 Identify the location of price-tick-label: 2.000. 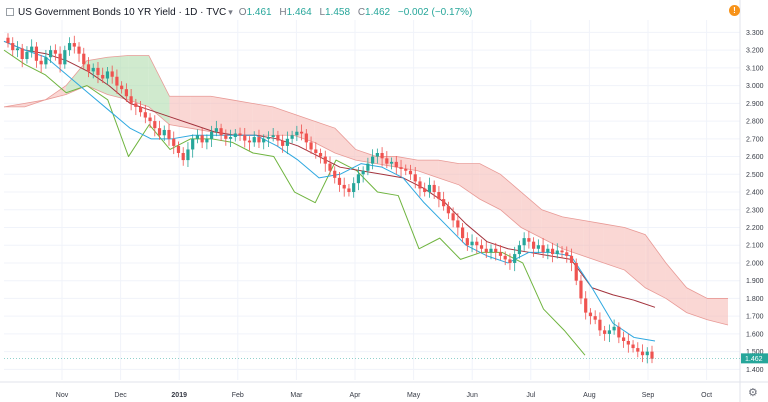
(755, 263).